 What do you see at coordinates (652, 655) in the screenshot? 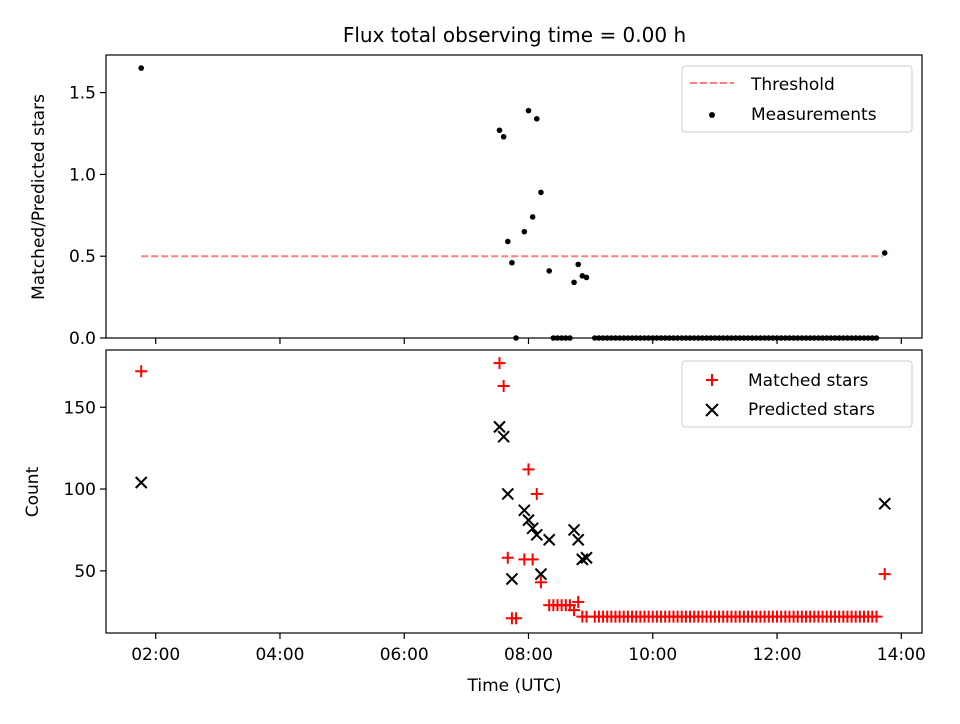
I see `x-tick-label: 10:00` at bounding box center [652, 655].